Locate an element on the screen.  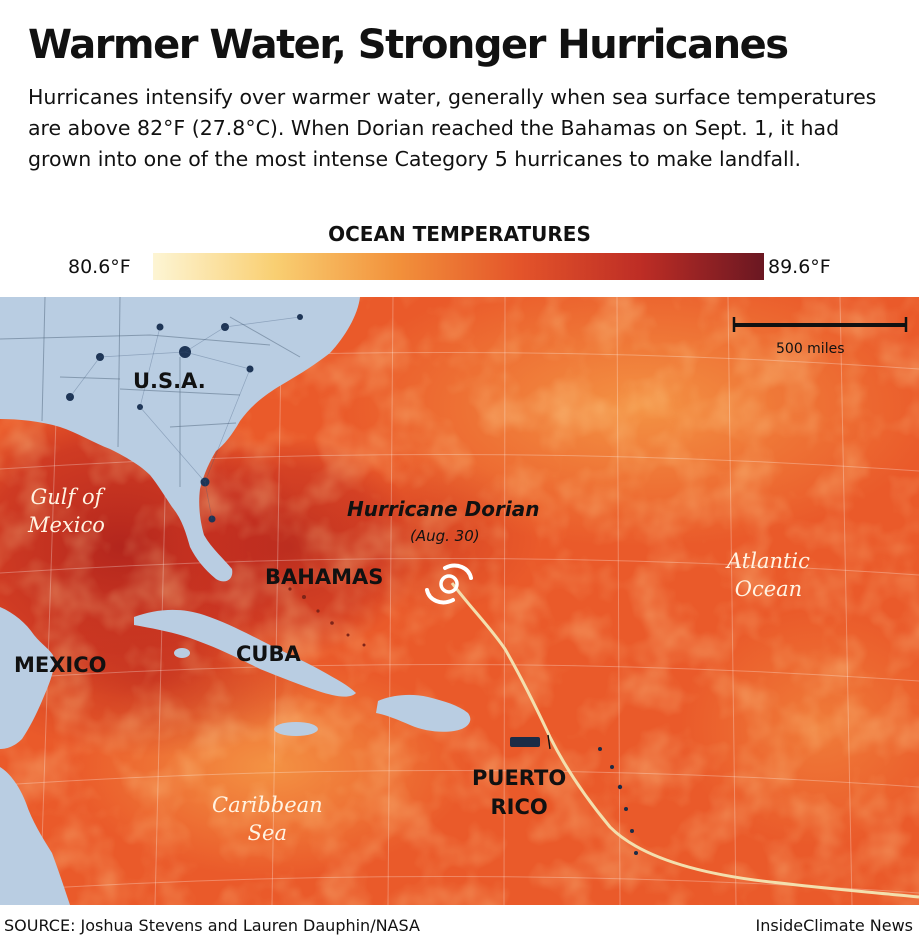
label-puerto-rico-line-2: RICO is located at coordinates (519, 807).